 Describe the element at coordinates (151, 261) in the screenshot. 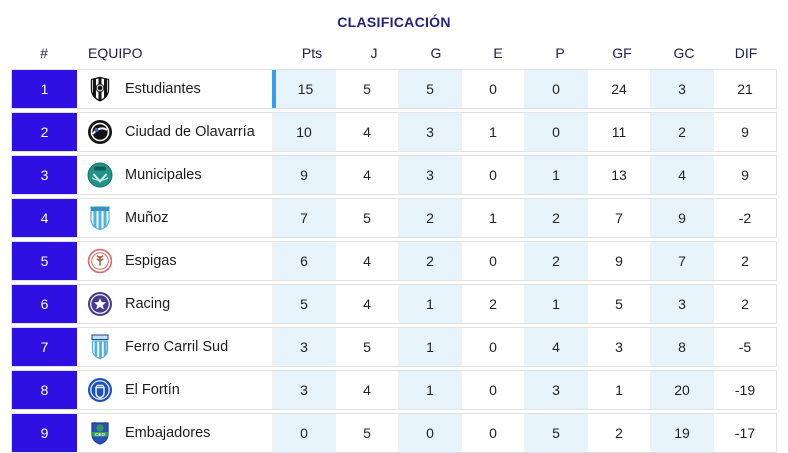

I see `team-name: Espigas` at that location.